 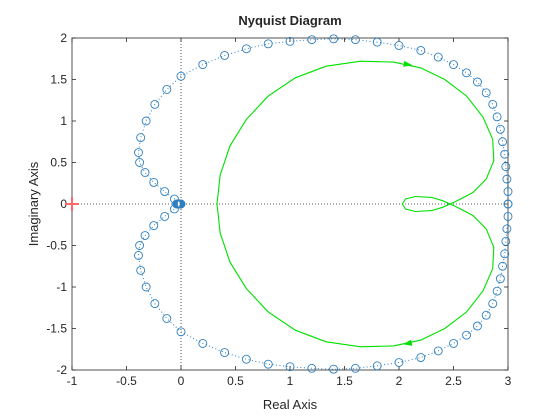 I want to click on y-tick-label: -0.5, so click(x=56, y=246).